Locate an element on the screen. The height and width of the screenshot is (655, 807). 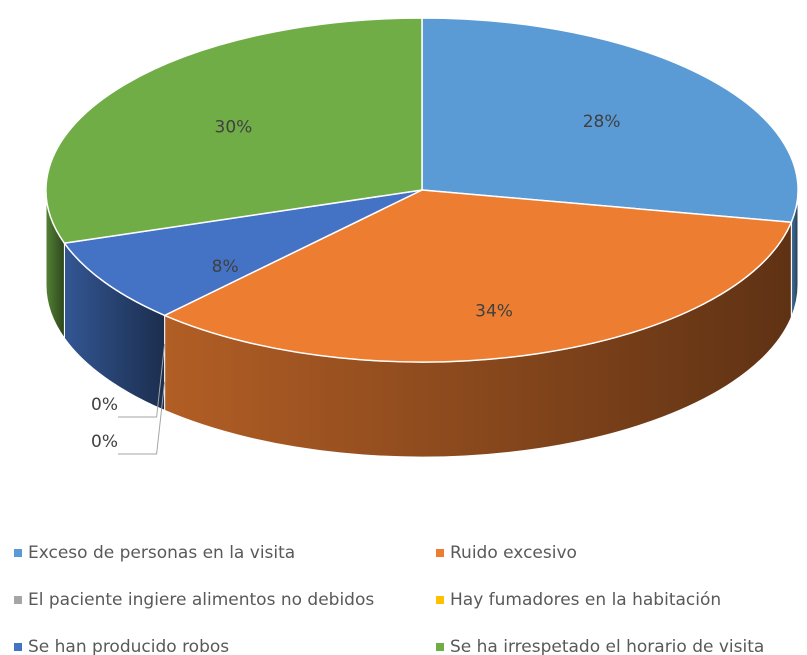
data-label: 8% is located at coordinates (225, 267).